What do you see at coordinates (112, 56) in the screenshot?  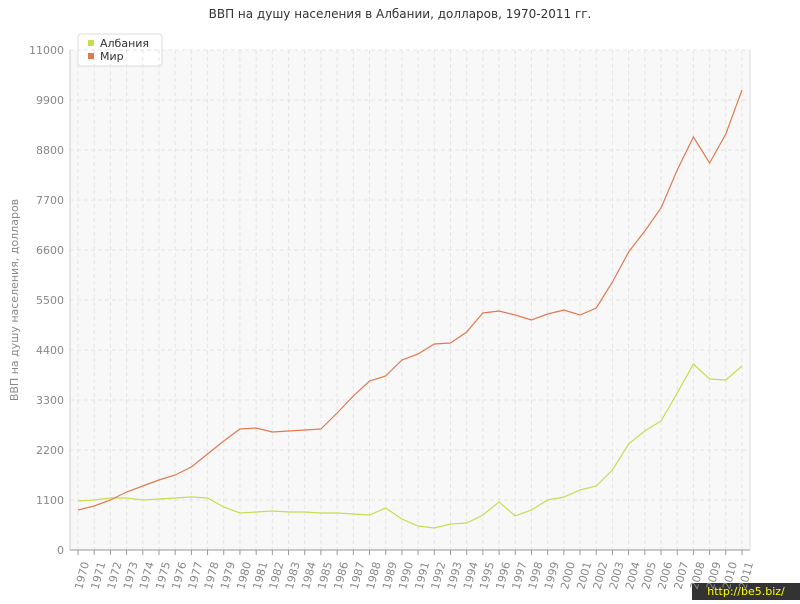 I see `legend-label: Мир` at bounding box center [112, 56].